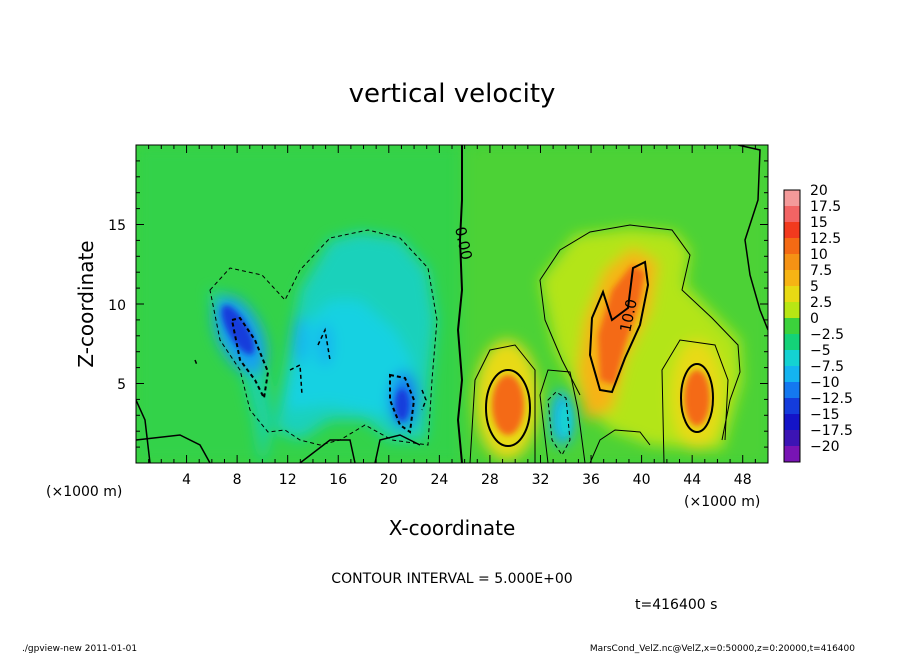 The image size is (904, 654). I want to click on y-axis-label: Z-coordinate, so click(86, 303).